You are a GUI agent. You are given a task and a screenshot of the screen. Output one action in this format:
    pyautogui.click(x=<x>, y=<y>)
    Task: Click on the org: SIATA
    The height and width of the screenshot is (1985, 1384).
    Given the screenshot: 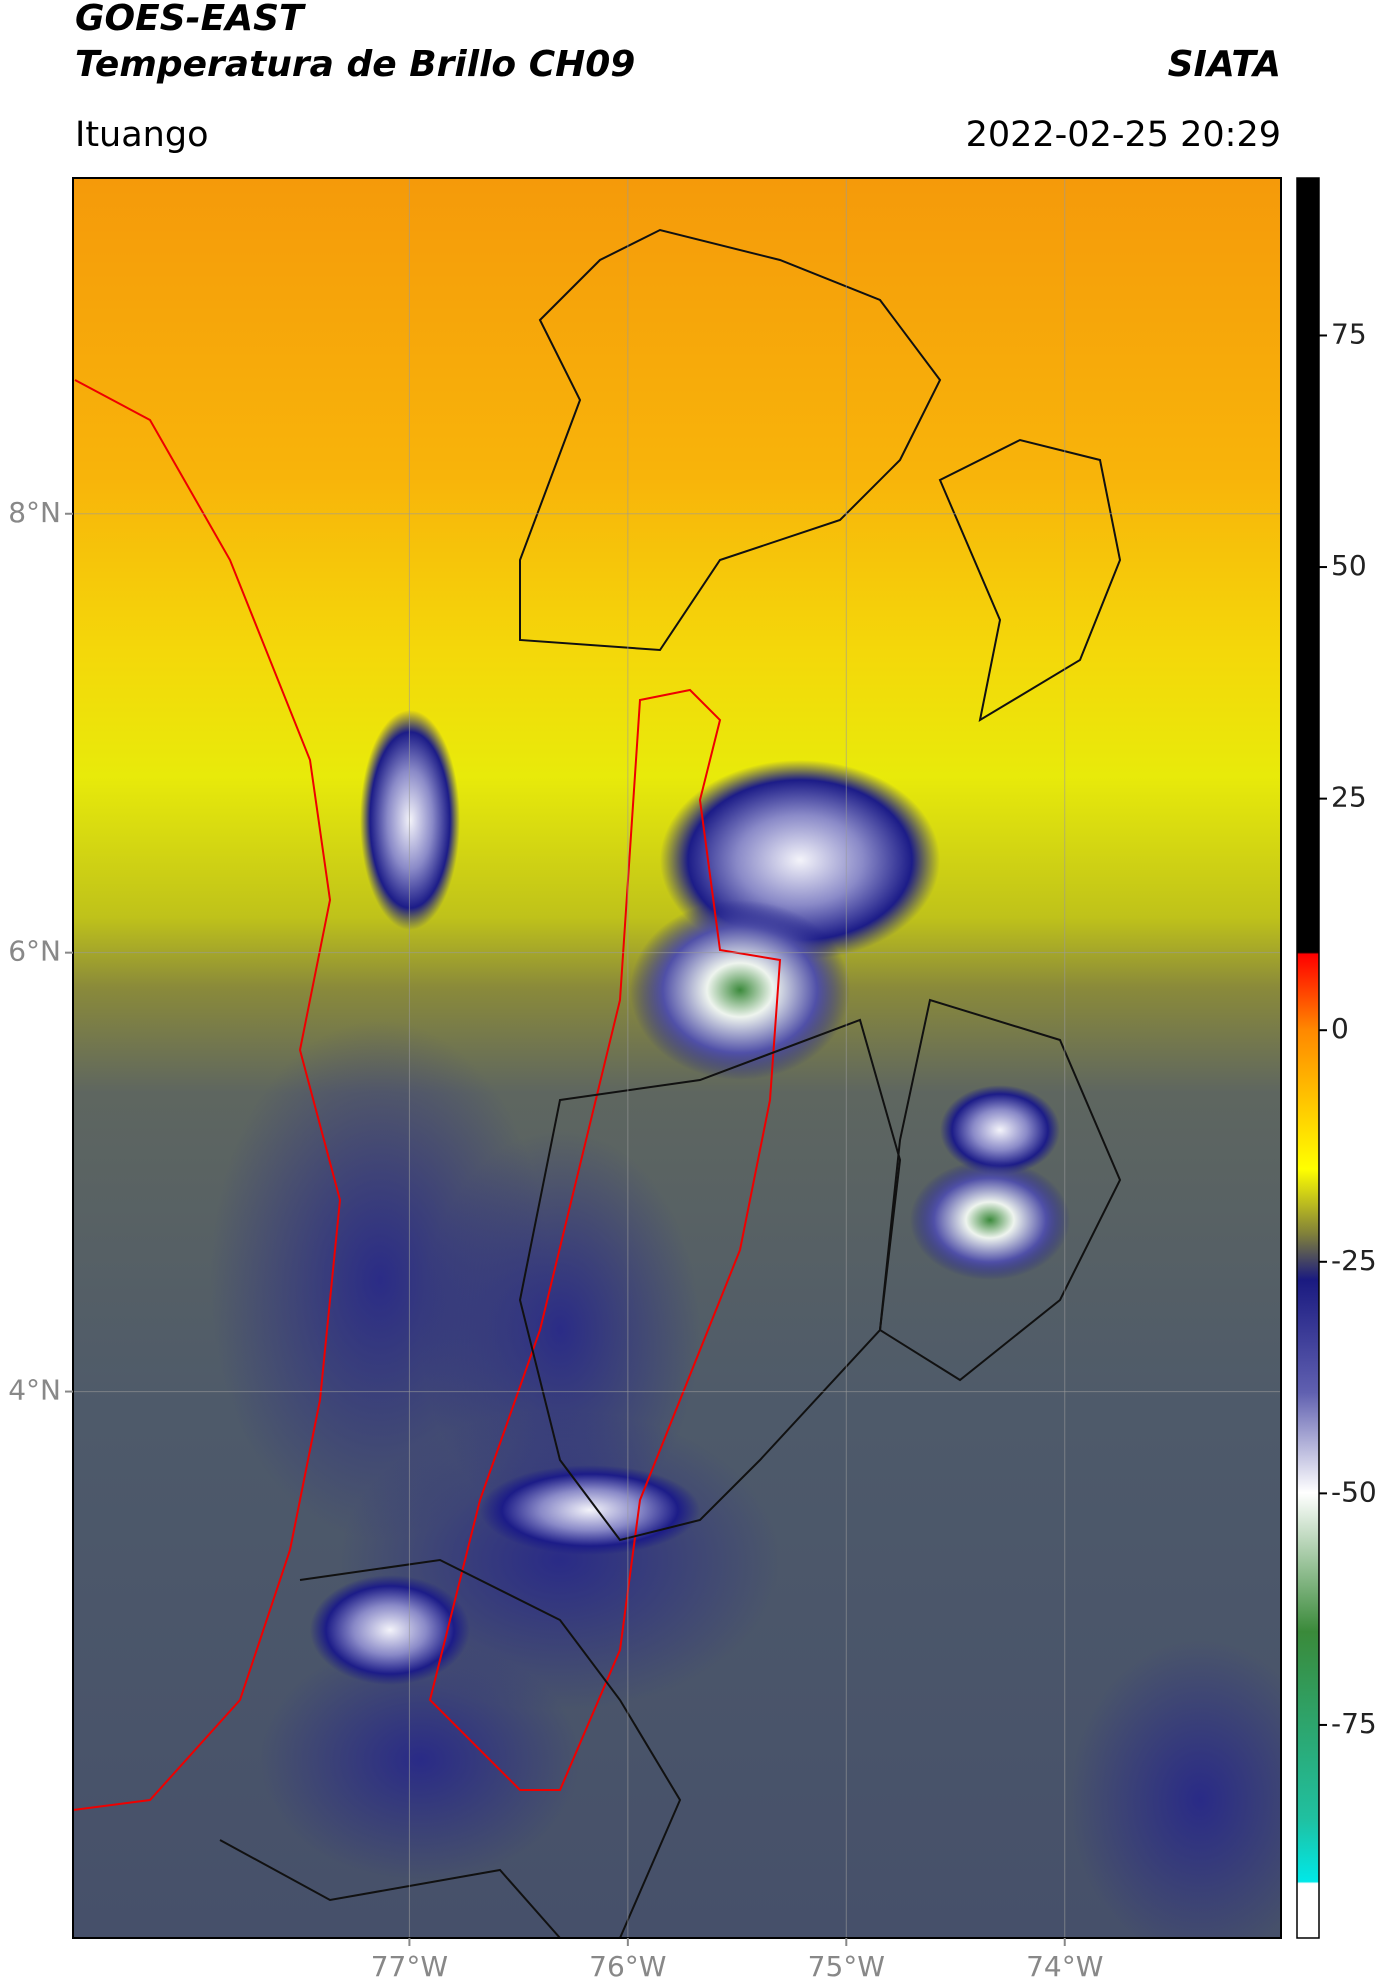 What is the action you would take?
    pyautogui.click(x=1224, y=64)
    